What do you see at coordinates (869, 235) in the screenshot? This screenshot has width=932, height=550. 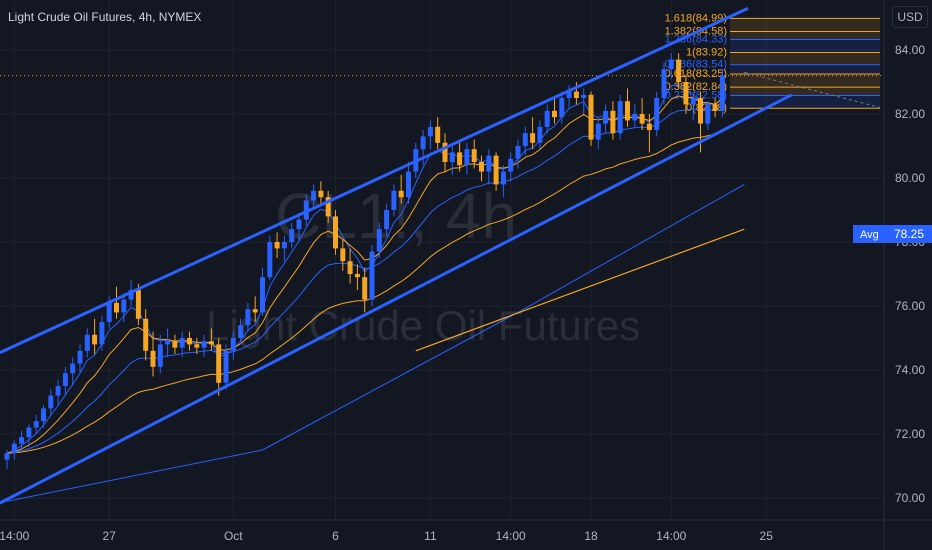 I see `avg-price-label: Avg` at bounding box center [869, 235].